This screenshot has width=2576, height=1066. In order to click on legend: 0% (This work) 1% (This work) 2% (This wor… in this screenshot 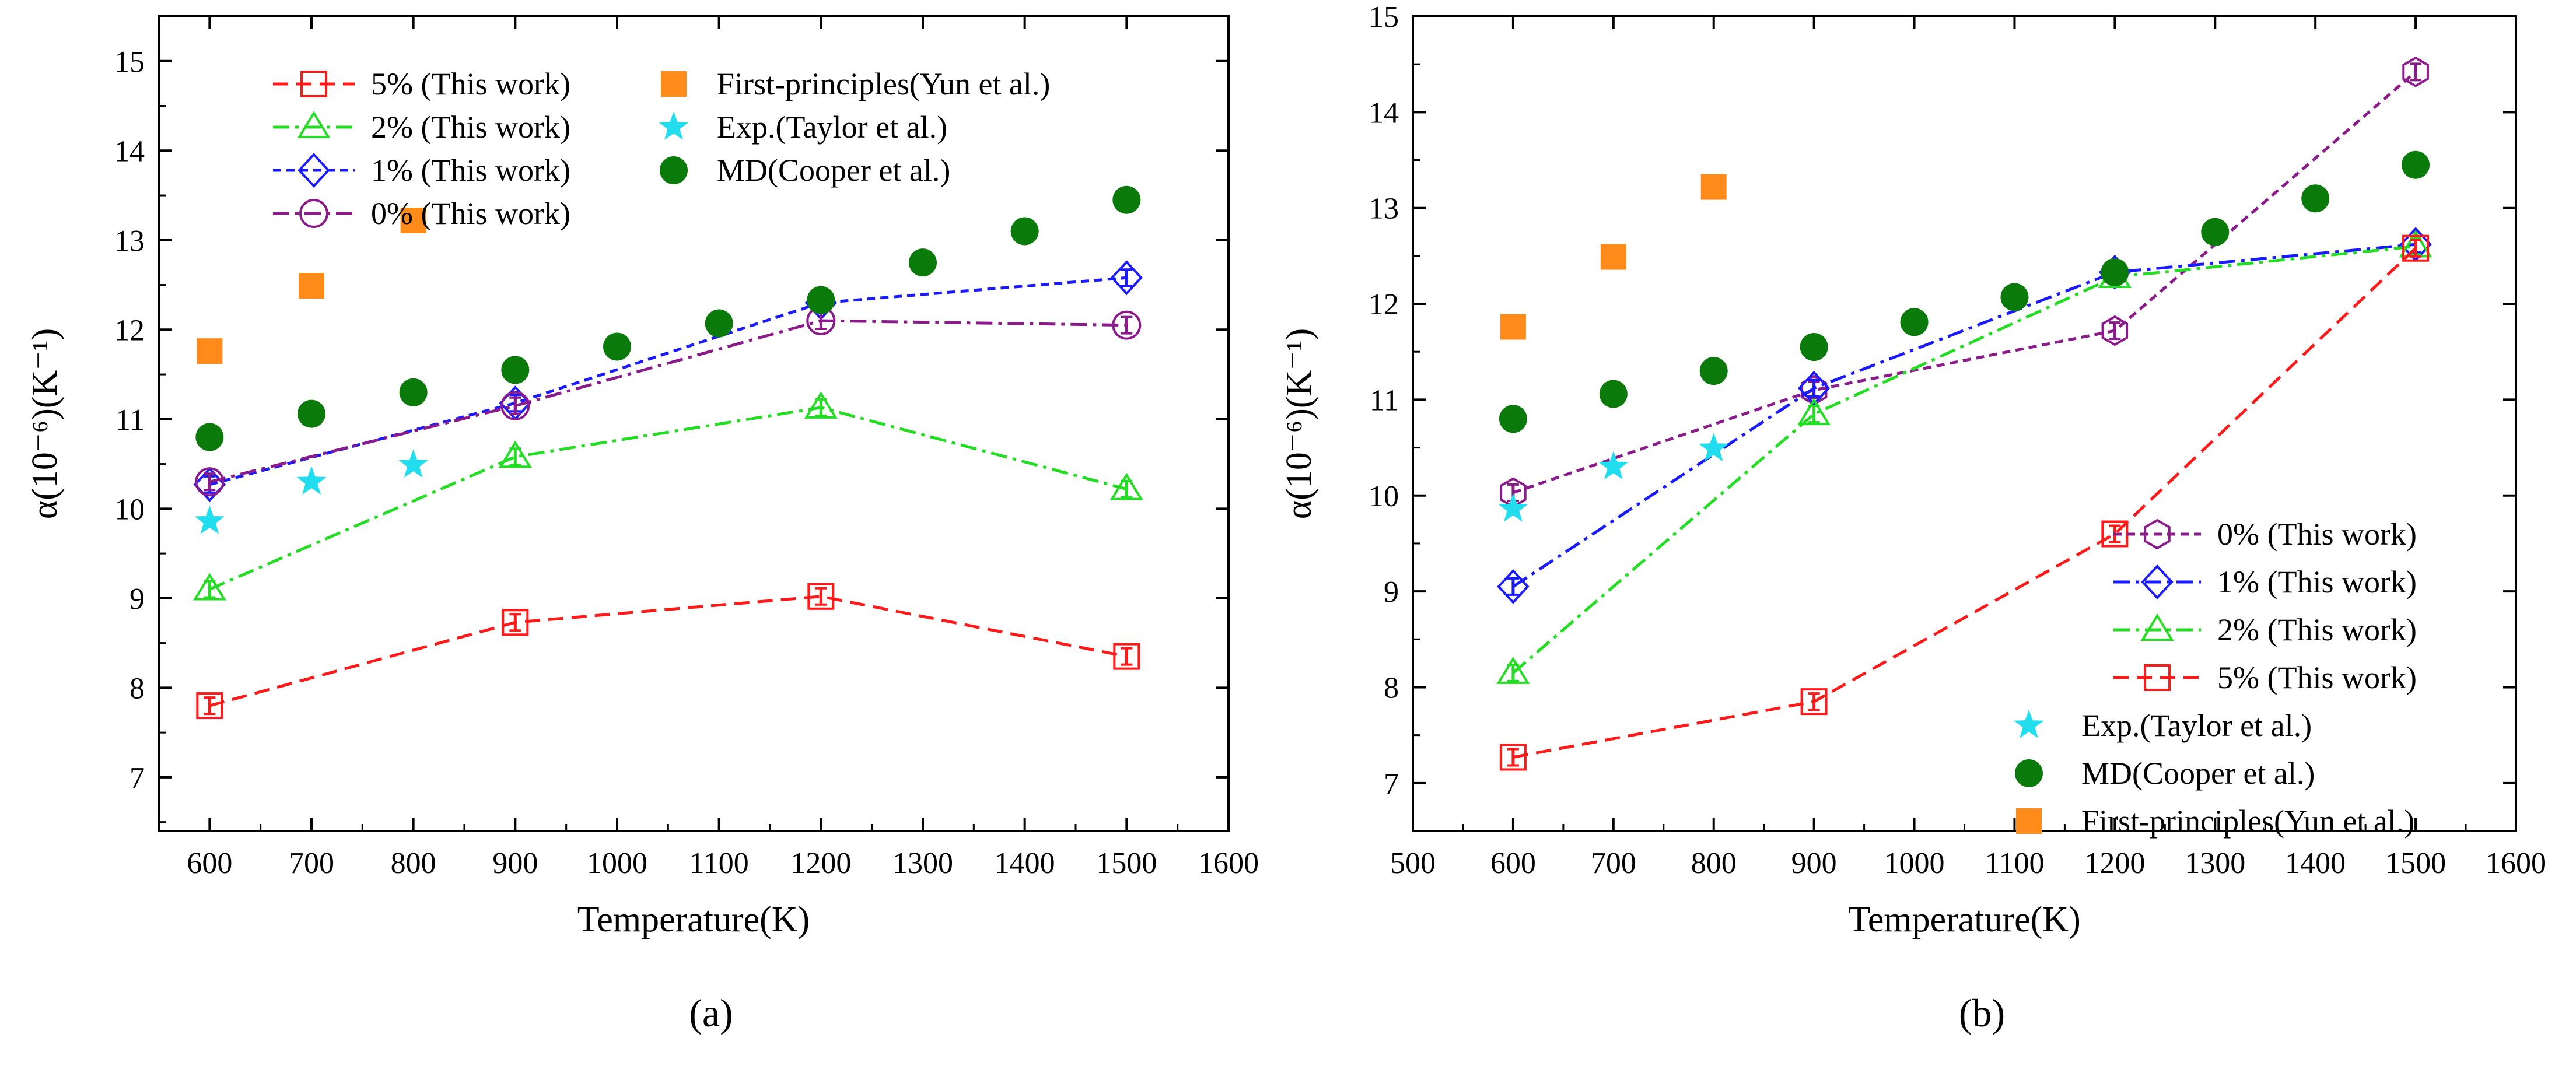, I will do `click(2215, 678)`.